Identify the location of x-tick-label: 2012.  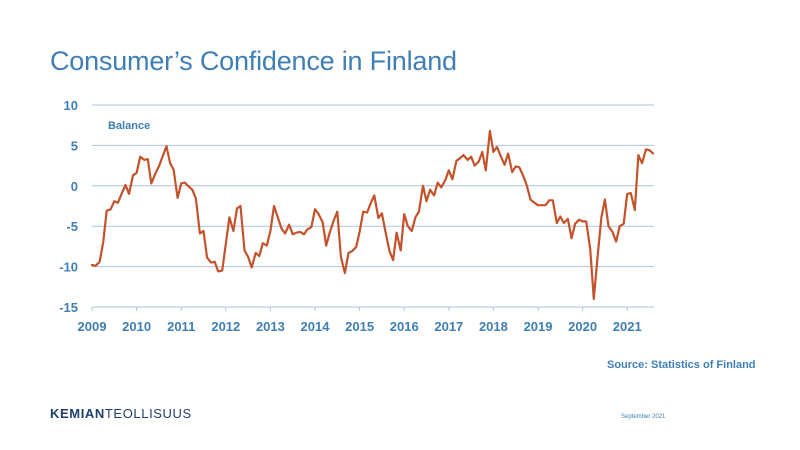
(225, 326).